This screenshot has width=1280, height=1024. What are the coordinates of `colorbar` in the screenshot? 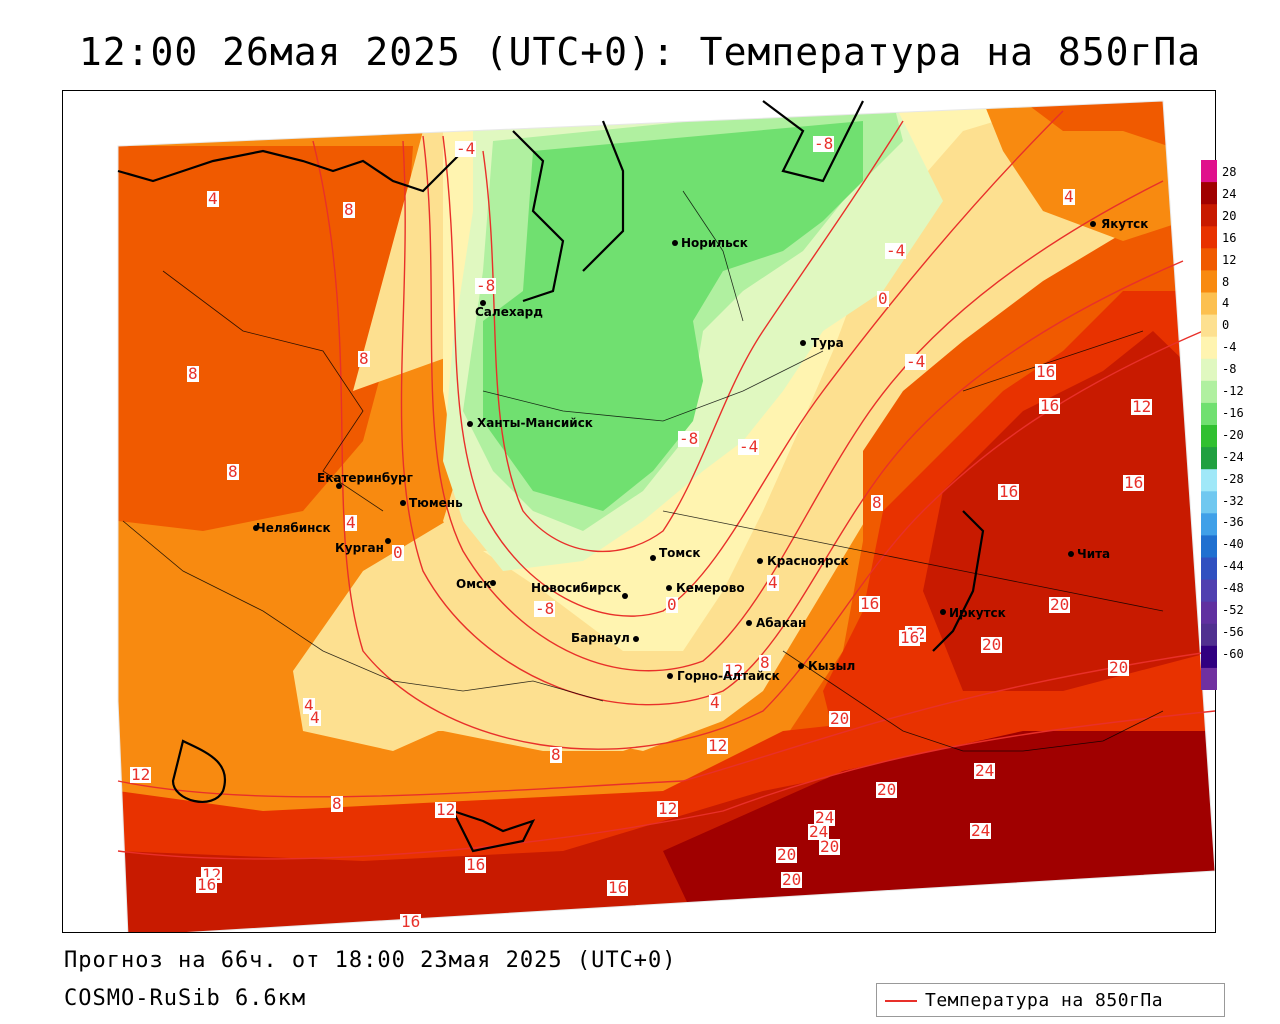 It's located at (1209, 425).